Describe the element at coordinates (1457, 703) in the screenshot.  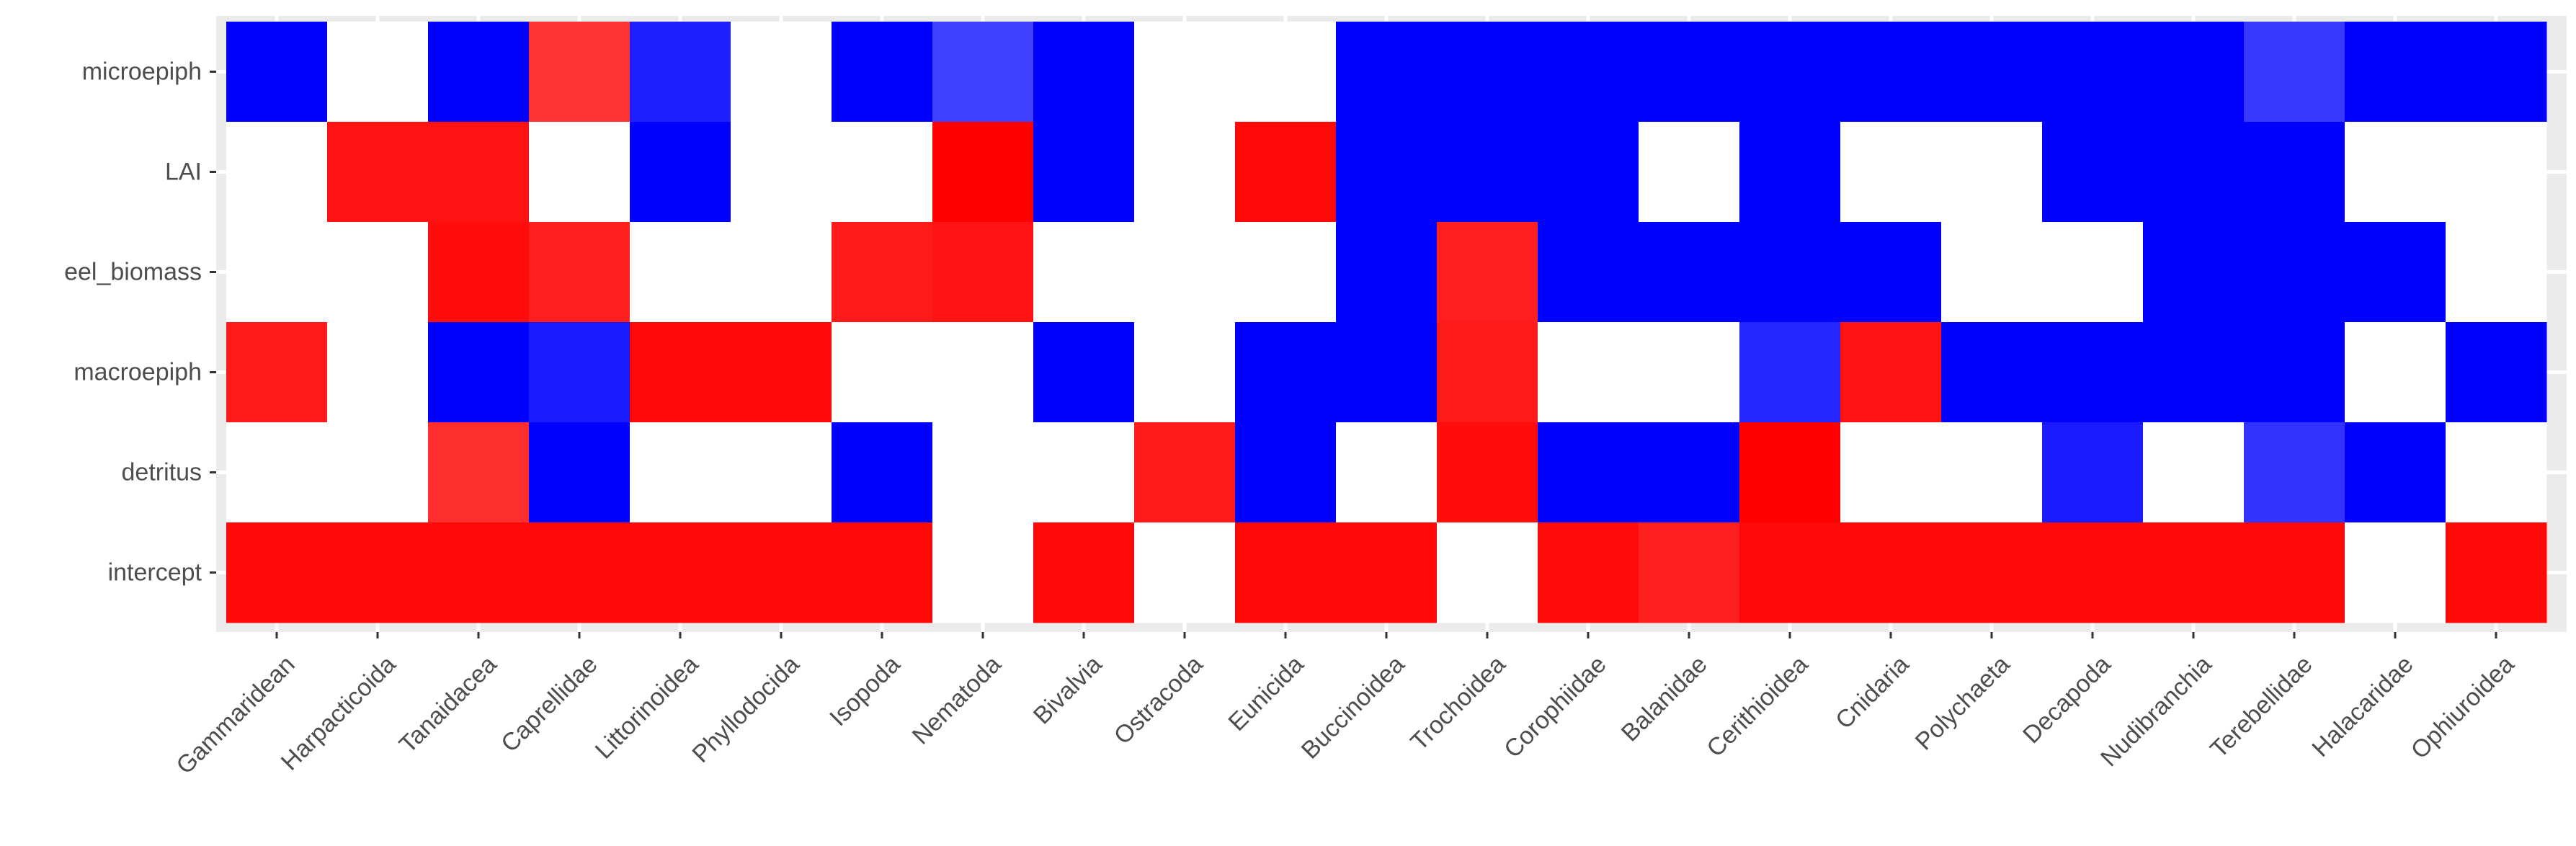
I see `x-tick-label-Trochoidea: Trochoidea` at that location.